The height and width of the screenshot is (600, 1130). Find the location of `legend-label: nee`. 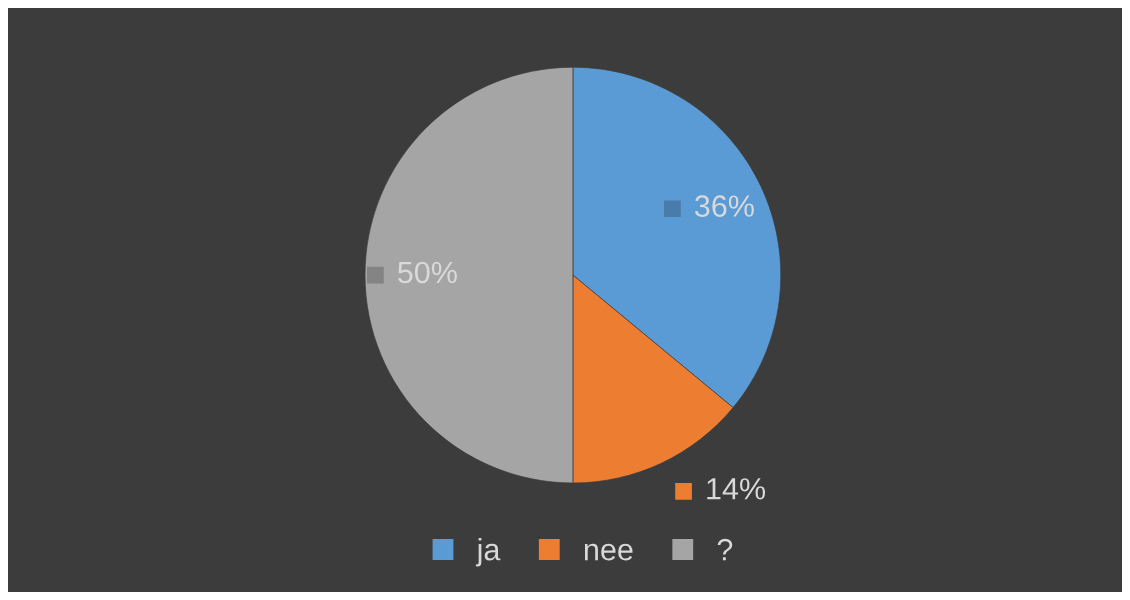

legend-label: nee is located at coordinates (608, 552).